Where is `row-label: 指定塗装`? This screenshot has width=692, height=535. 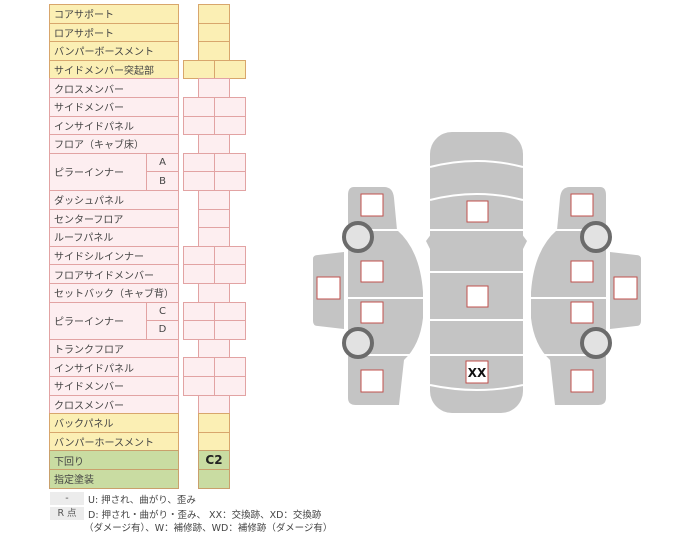 row-label: 指定塗装 is located at coordinates (114, 479).